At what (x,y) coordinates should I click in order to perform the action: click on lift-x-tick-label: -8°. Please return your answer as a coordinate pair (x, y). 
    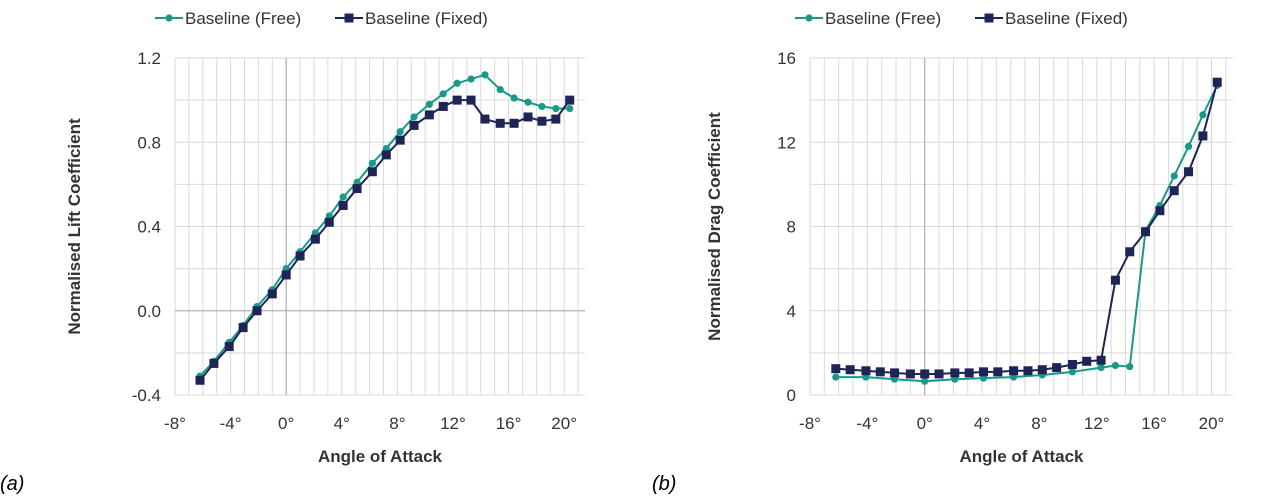
    Looking at the image, I should click on (175, 423).